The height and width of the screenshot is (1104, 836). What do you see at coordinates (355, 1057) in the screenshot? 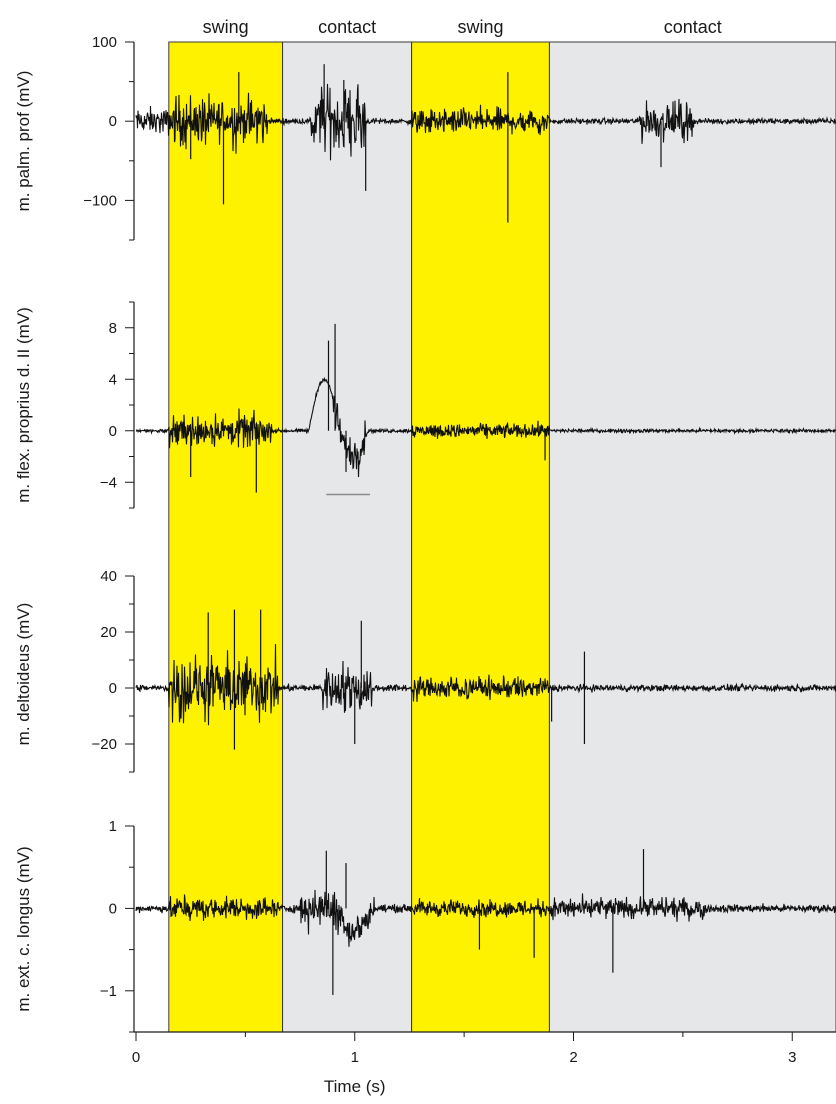
I see `x-tick-label: 1` at bounding box center [355, 1057].